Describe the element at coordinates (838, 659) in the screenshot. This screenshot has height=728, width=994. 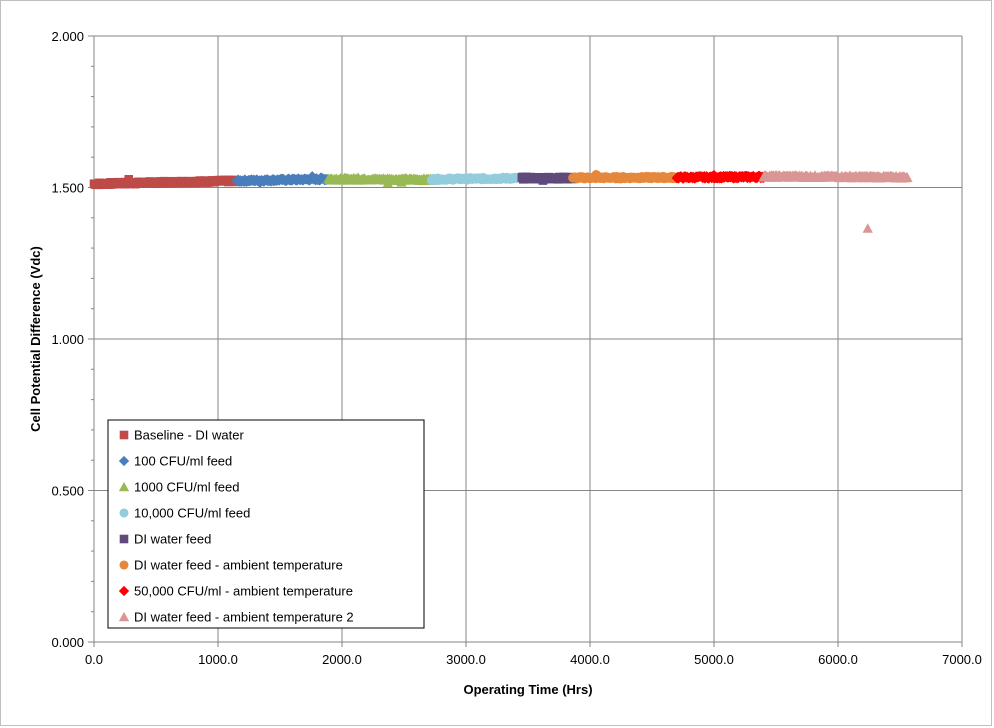
I see `x-tick-label: 6000.0` at that location.